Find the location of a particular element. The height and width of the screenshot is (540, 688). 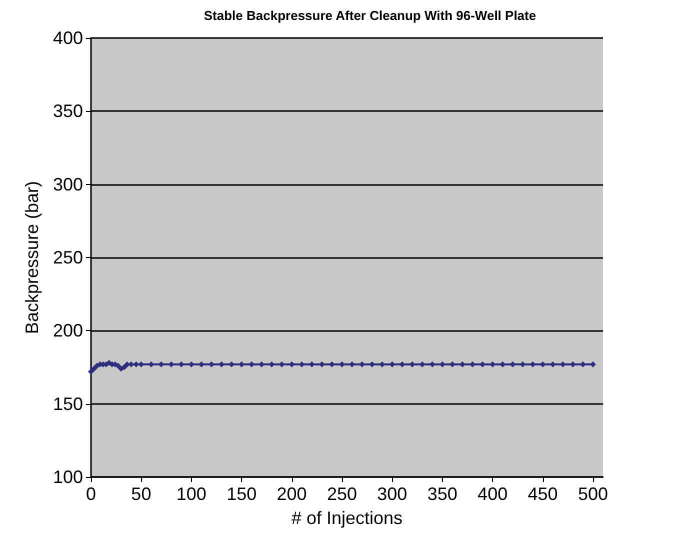

y-tick-label: 200 is located at coordinates (67, 330).